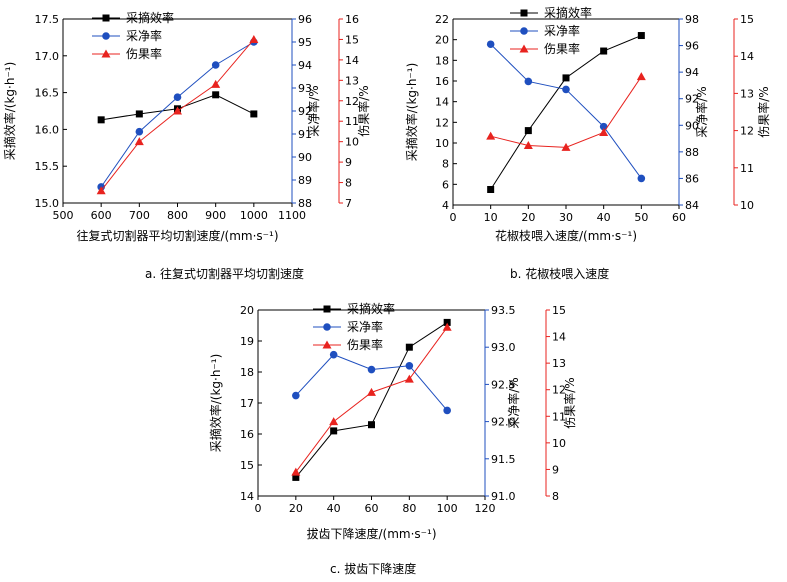 The image size is (787, 582). What do you see at coordinates (566, 235) in the screenshot?
I see `x-axis-title: 花椒枝喂入速度/(mm·s⁻¹)` at bounding box center [566, 235].